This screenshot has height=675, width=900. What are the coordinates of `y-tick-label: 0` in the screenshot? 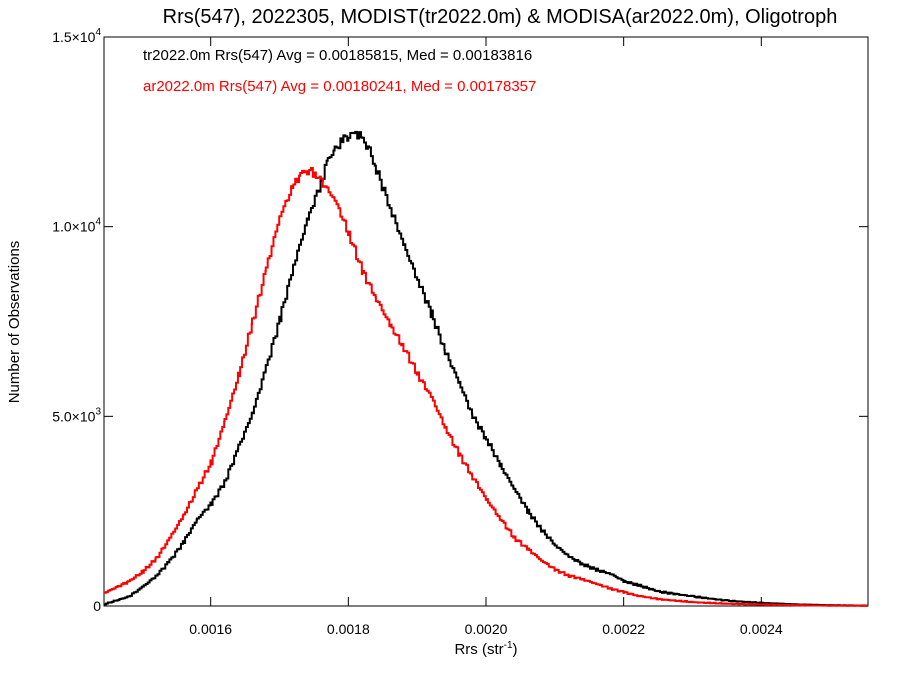 It's located at (97, 606).